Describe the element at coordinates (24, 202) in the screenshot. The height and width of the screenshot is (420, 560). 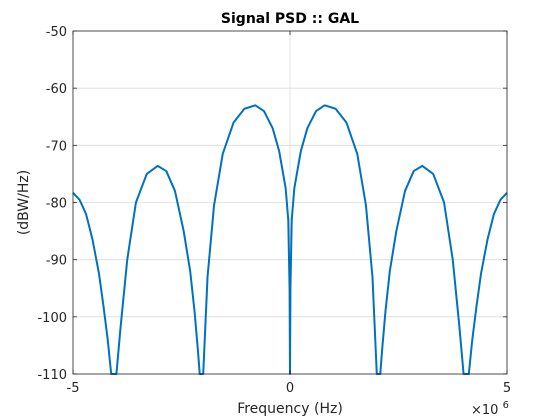
I see `y-axis-label: (dBW/Hz)` at that location.